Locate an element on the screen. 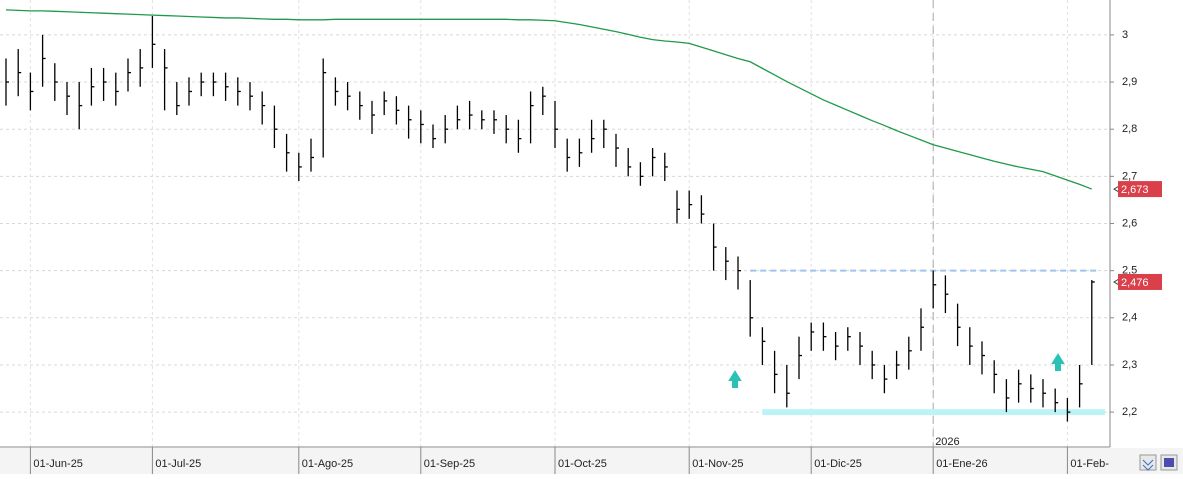 This screenshot has height=479, width=1183. y-tick-label: 3 is located at coordinates (1125, 35).